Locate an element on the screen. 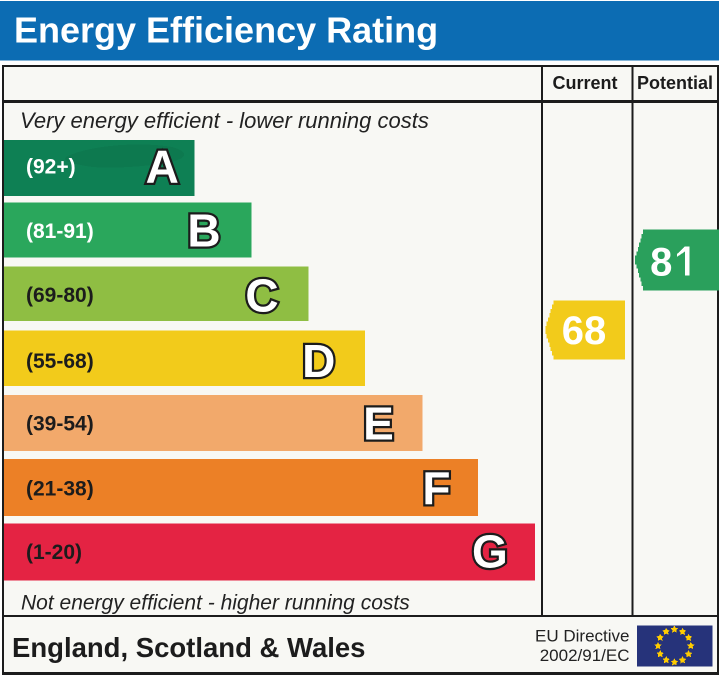 Image resolution: width=719 pixels, height=675 pixels. svg-text: 8 is located at coordinates (661, 263).